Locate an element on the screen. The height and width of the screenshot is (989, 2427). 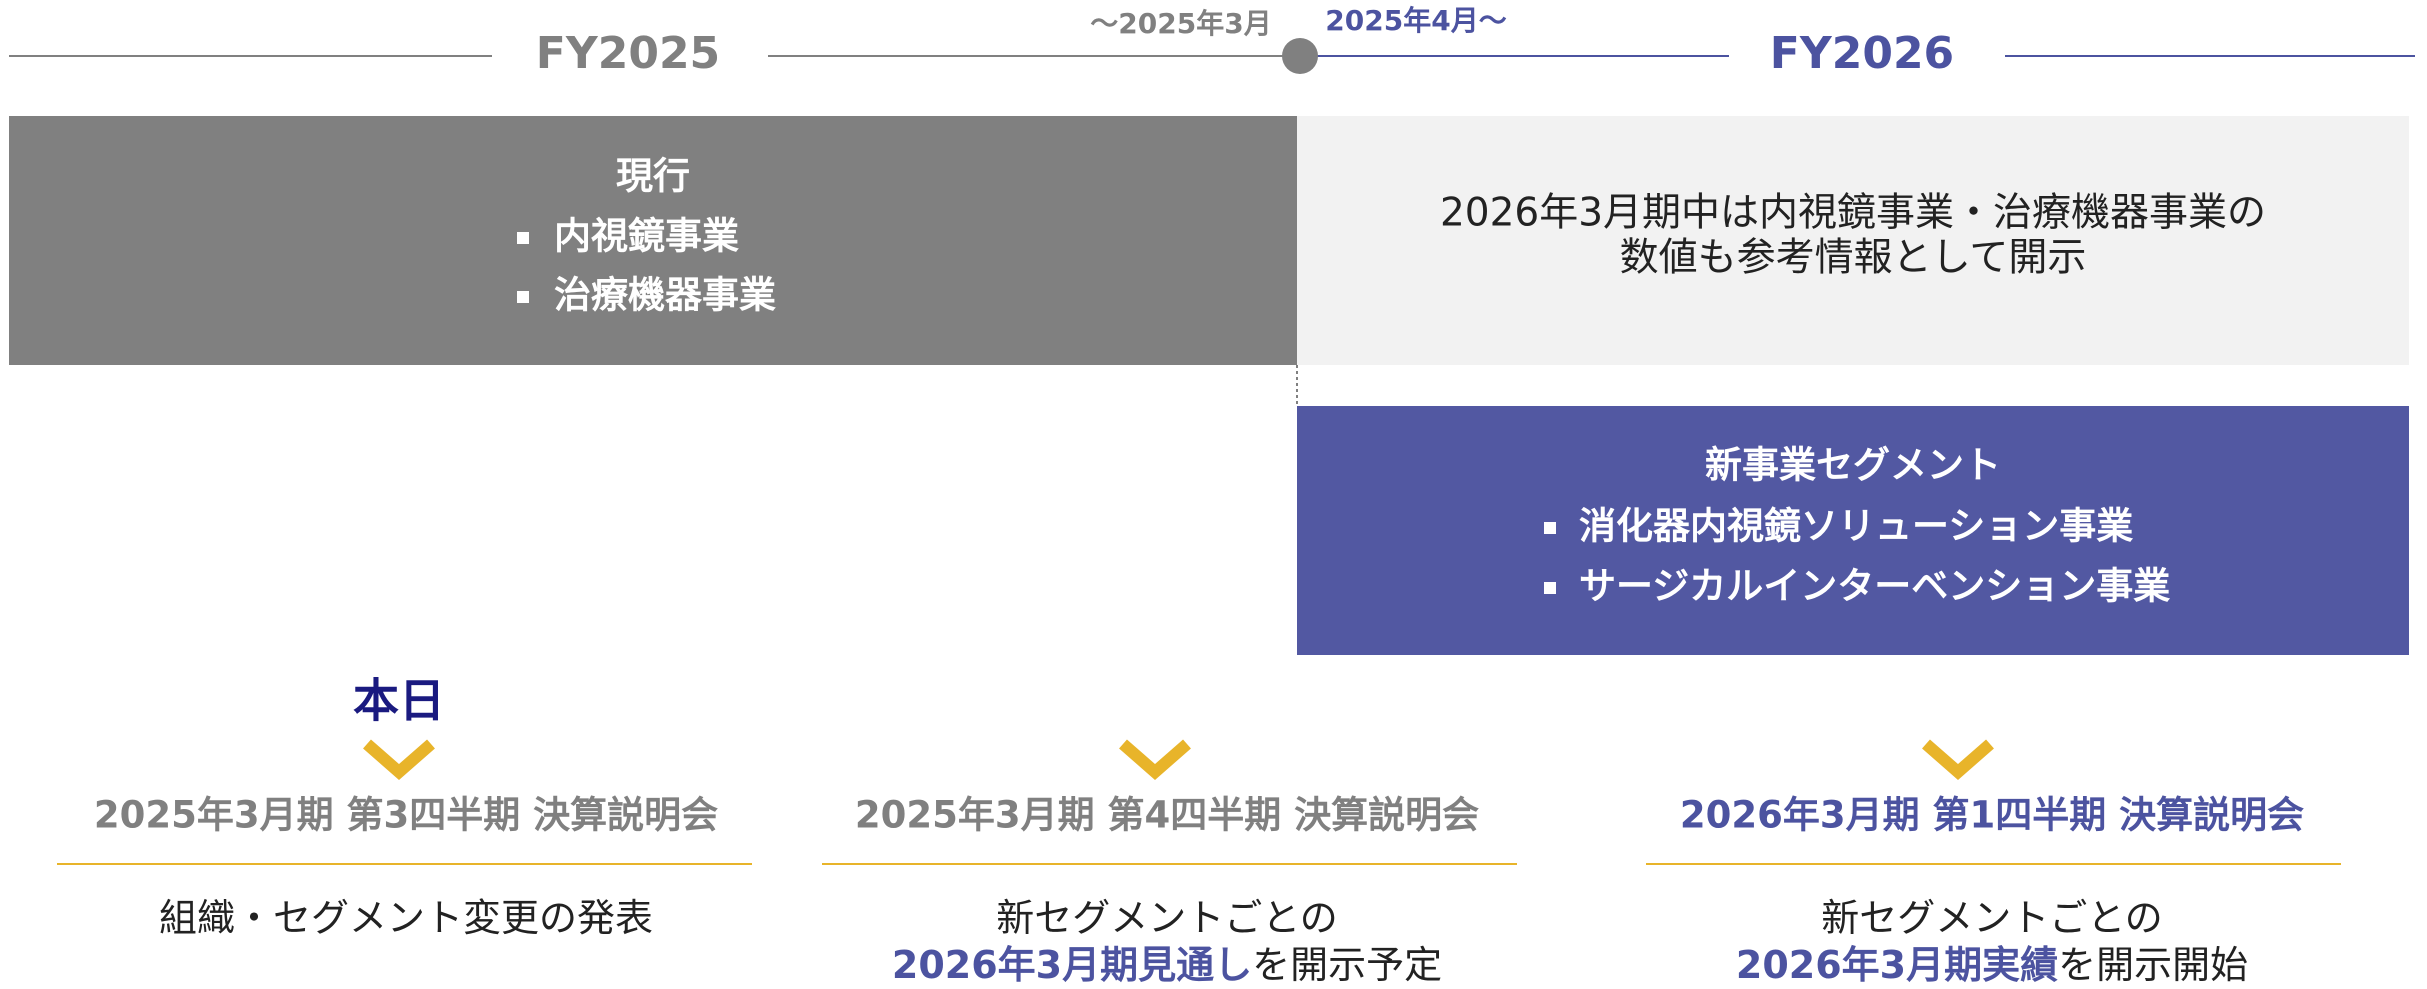
box-item: サージカルインターベンション事業 is located at coordinates (1874, 586).